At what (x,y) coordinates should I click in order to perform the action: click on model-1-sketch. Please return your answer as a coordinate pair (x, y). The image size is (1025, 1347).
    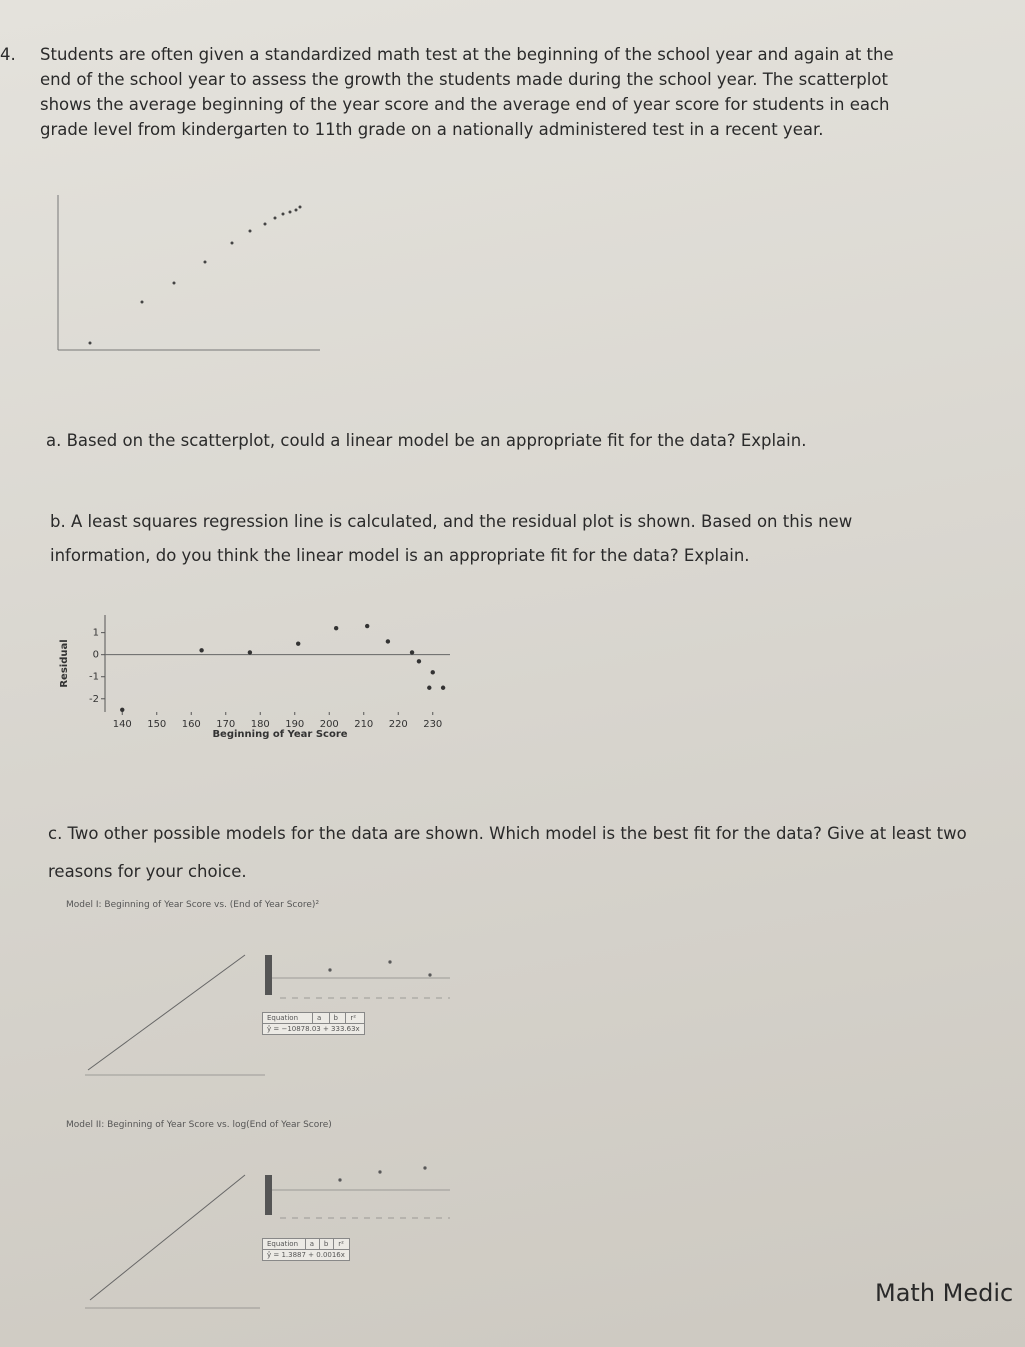
    Looking at the image, I should click on (267, 1015).